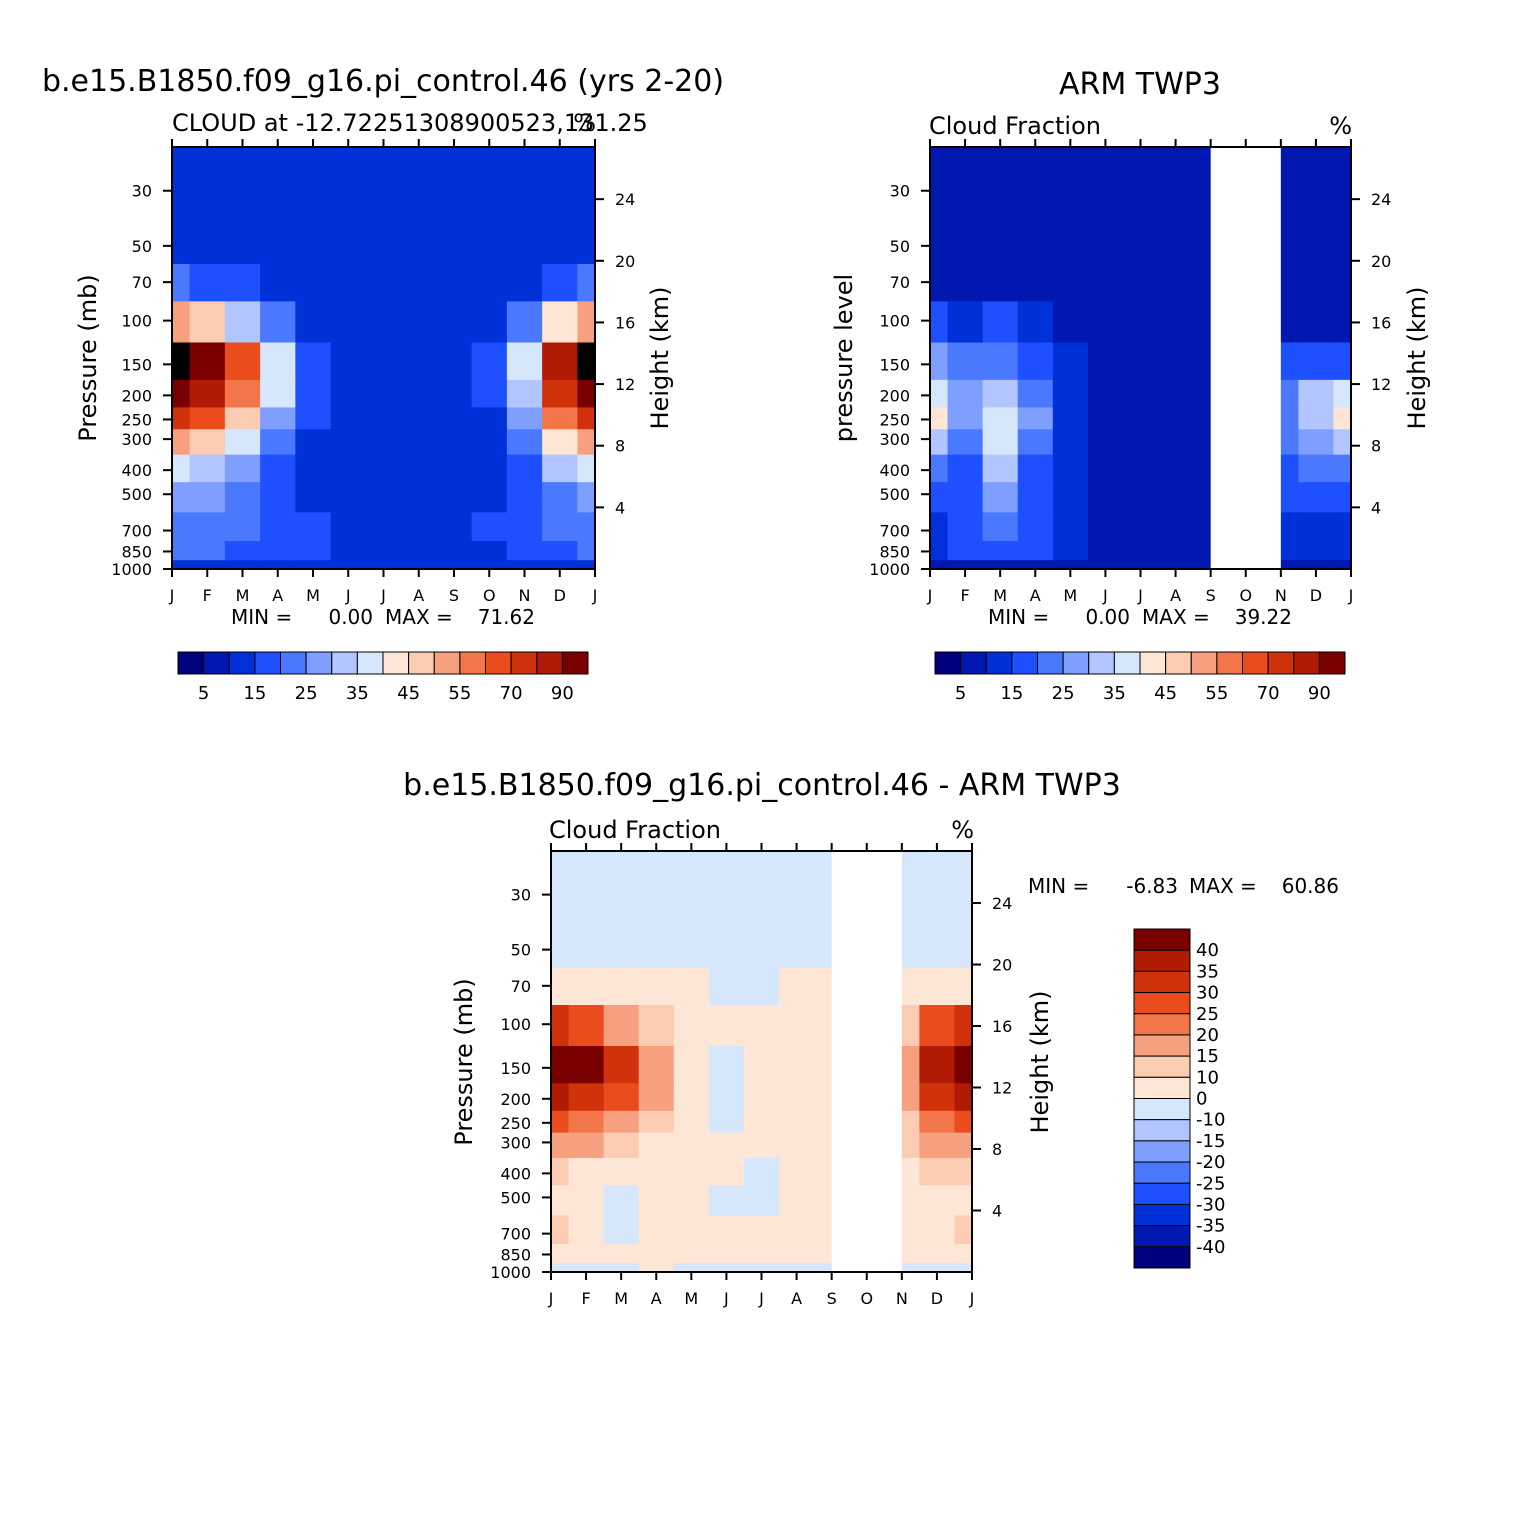 This screenshot has height=1524, width=1524. Describe the element at coordinates (1002, 965) in the screenshot. I see `y2-tick-label: 20` at that location.